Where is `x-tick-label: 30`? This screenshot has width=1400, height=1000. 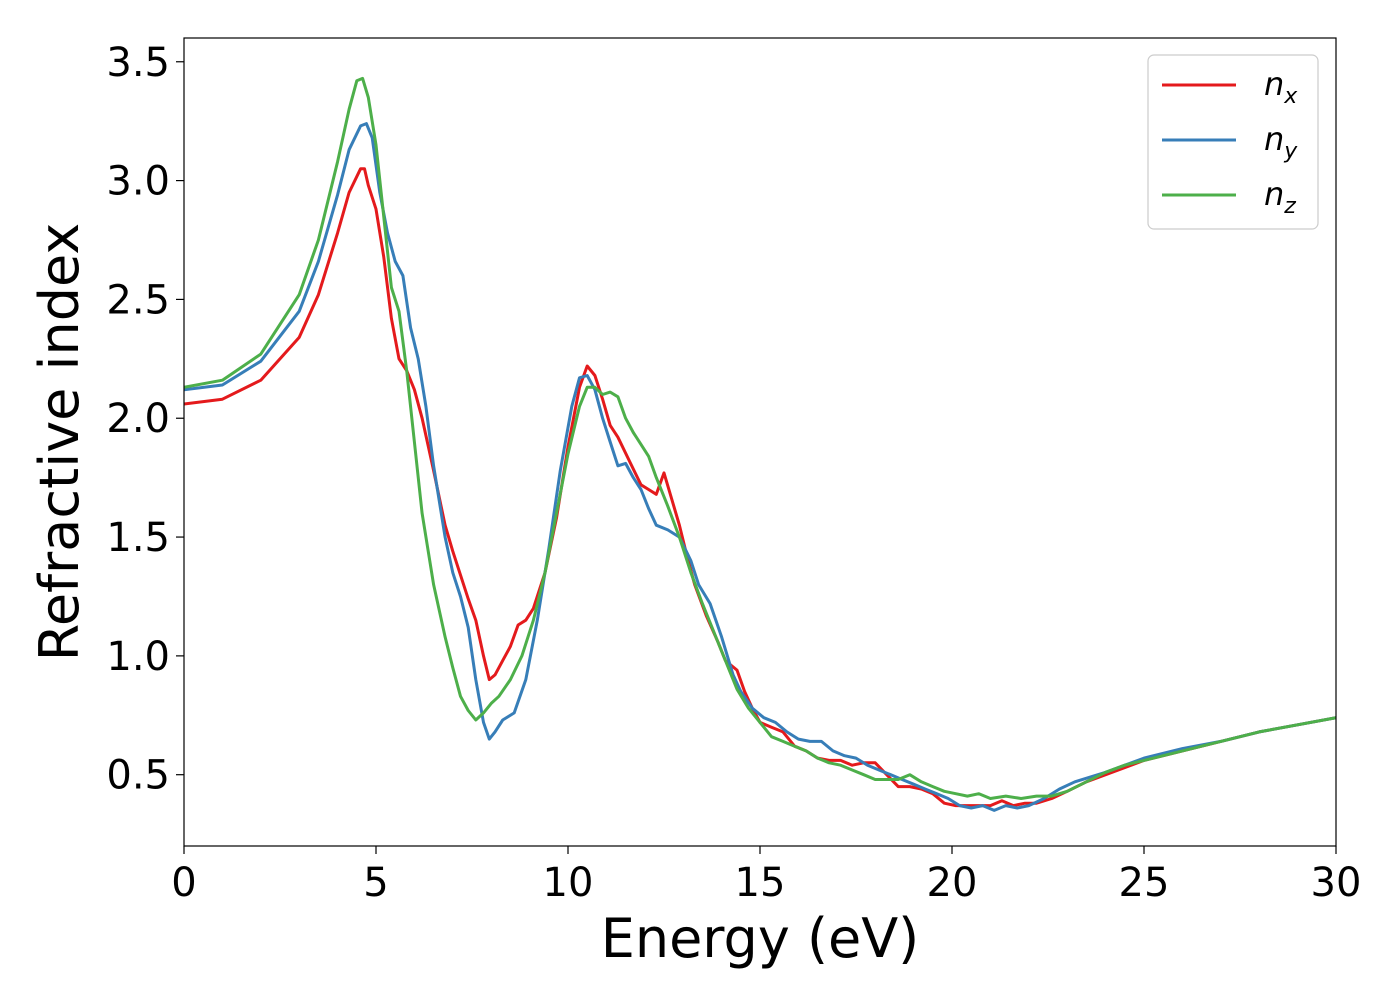 x-tick-label: 30 is located at coordinates (1336, 883).